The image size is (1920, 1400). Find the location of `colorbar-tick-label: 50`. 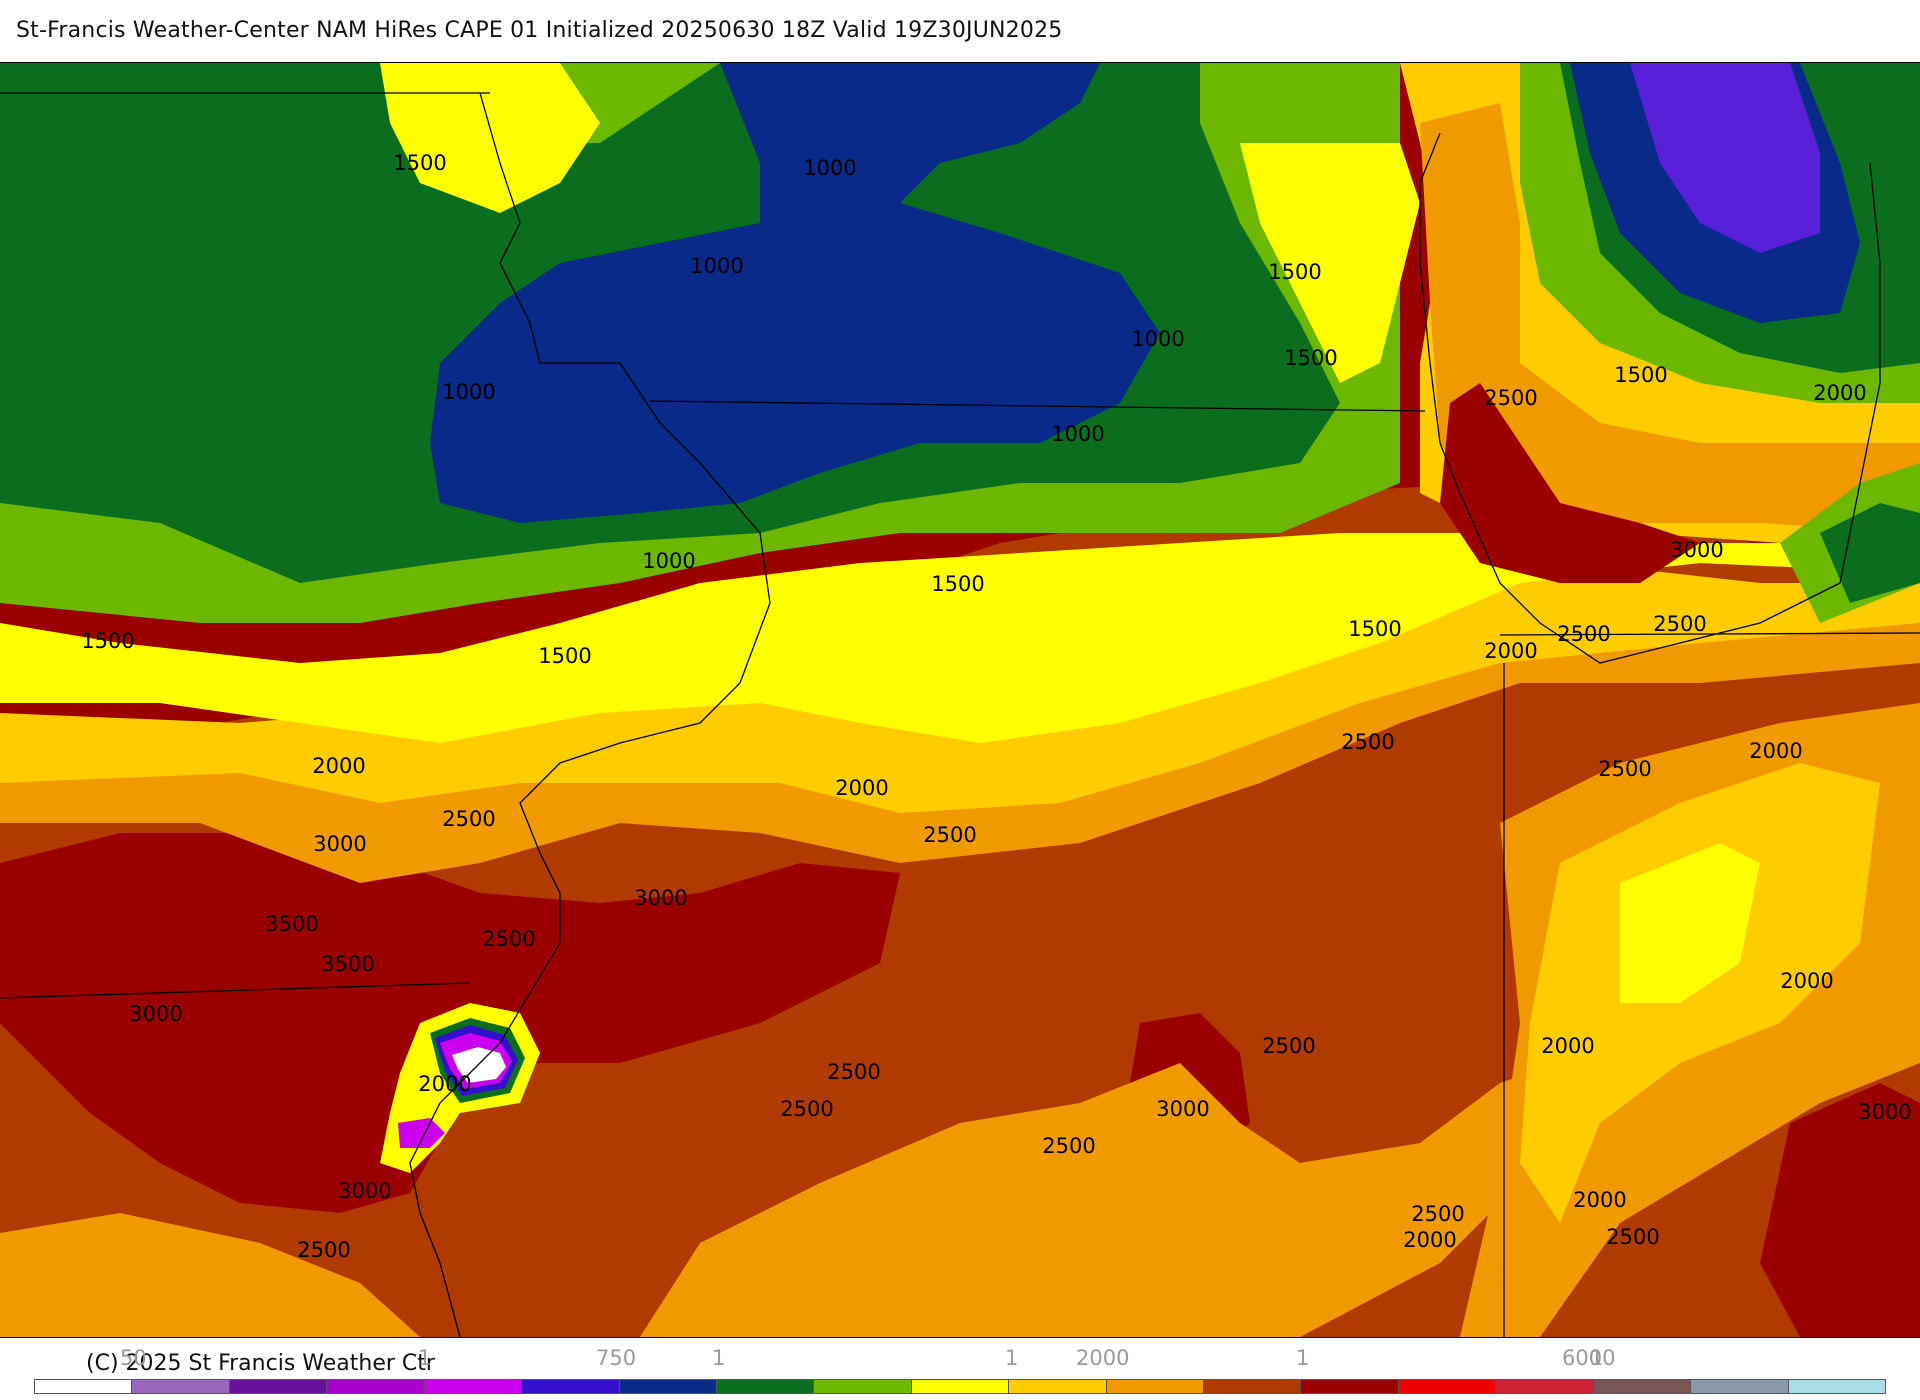

colorbar-tick-label: 50 is located at coordinates (133, 1358).